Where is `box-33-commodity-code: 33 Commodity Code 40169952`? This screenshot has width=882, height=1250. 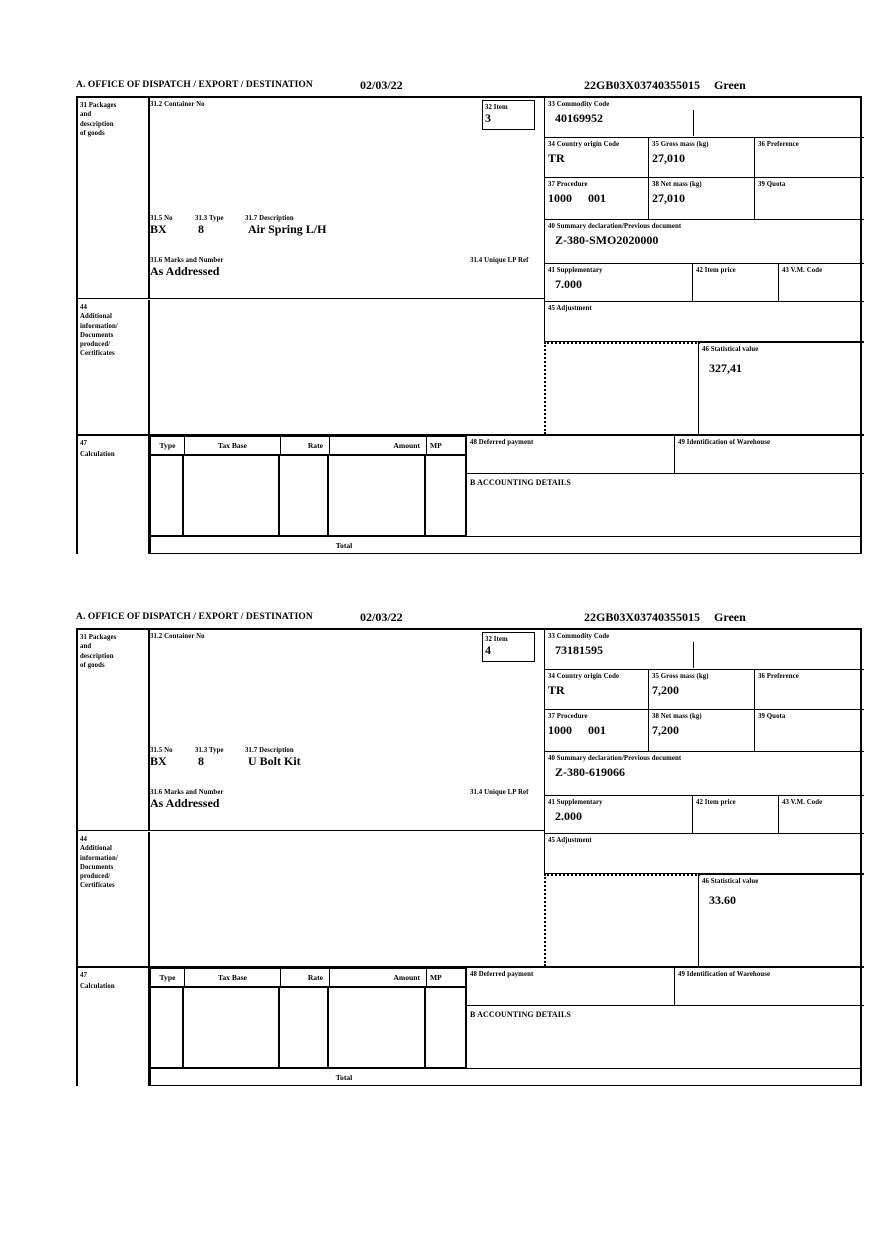
box-33-commodity-code: 33 Commodity Code 40169952 is located at coordinates (704, 118).